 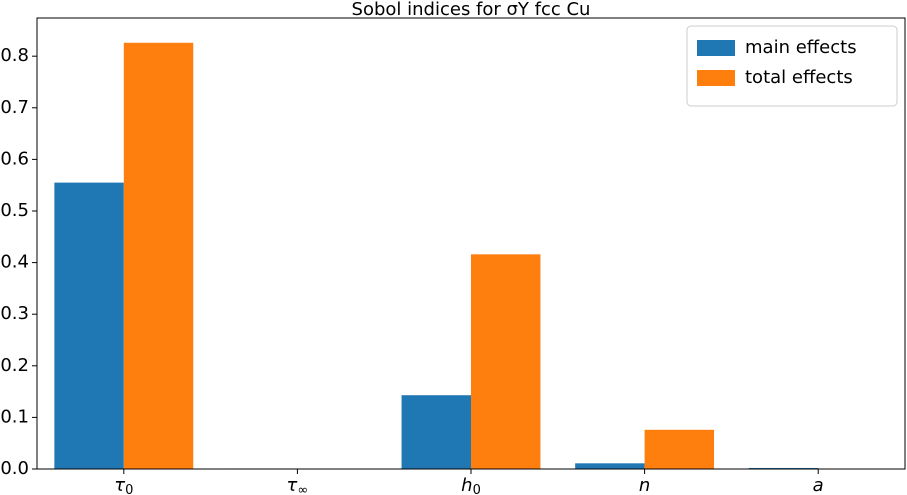 I want to click on y-tick-label: 0.6, so click(x=14, y=158).